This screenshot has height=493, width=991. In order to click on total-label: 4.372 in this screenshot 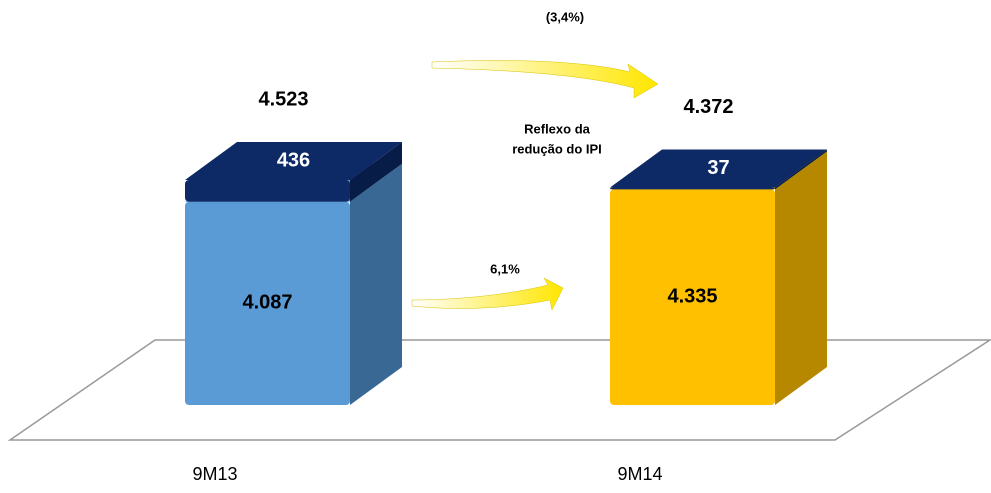, I will do `click(708, 107)`.